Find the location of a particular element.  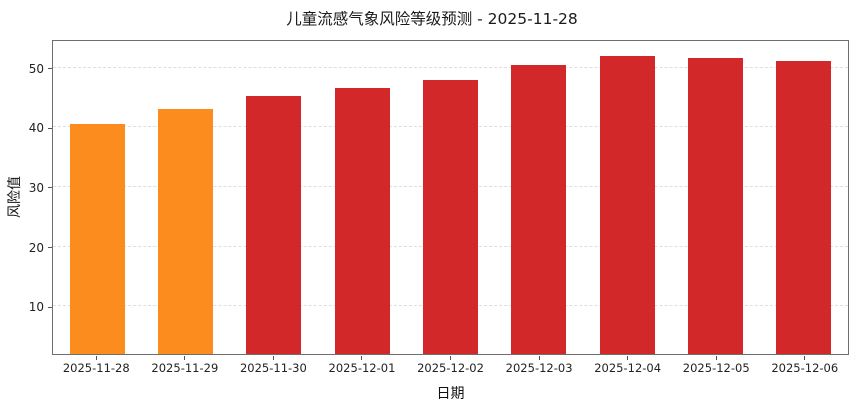

chart-title: 儿童流感气象风险等级预测 - 2025-11-28 is located at coordinates (432, 19).